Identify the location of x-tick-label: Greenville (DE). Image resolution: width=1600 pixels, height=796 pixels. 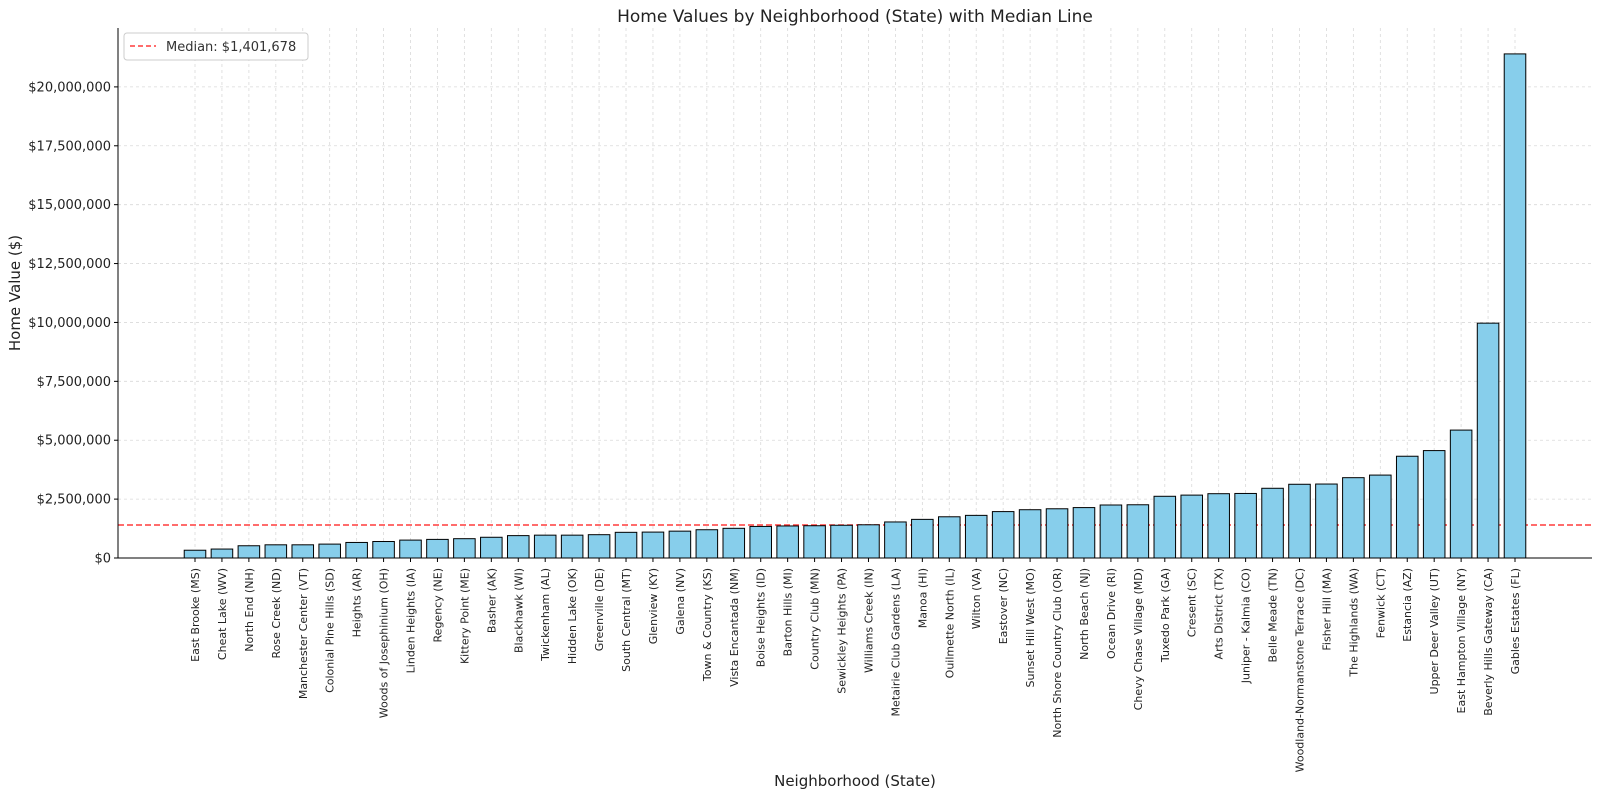
(599, 609).